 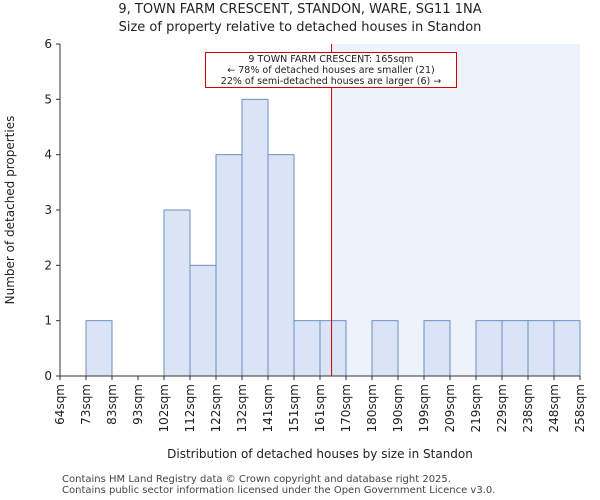 What do you see at coordinates (60, 404) in the screenshot?
I see `x-tick-label: 64sqm` at bounding box center [60, 404].